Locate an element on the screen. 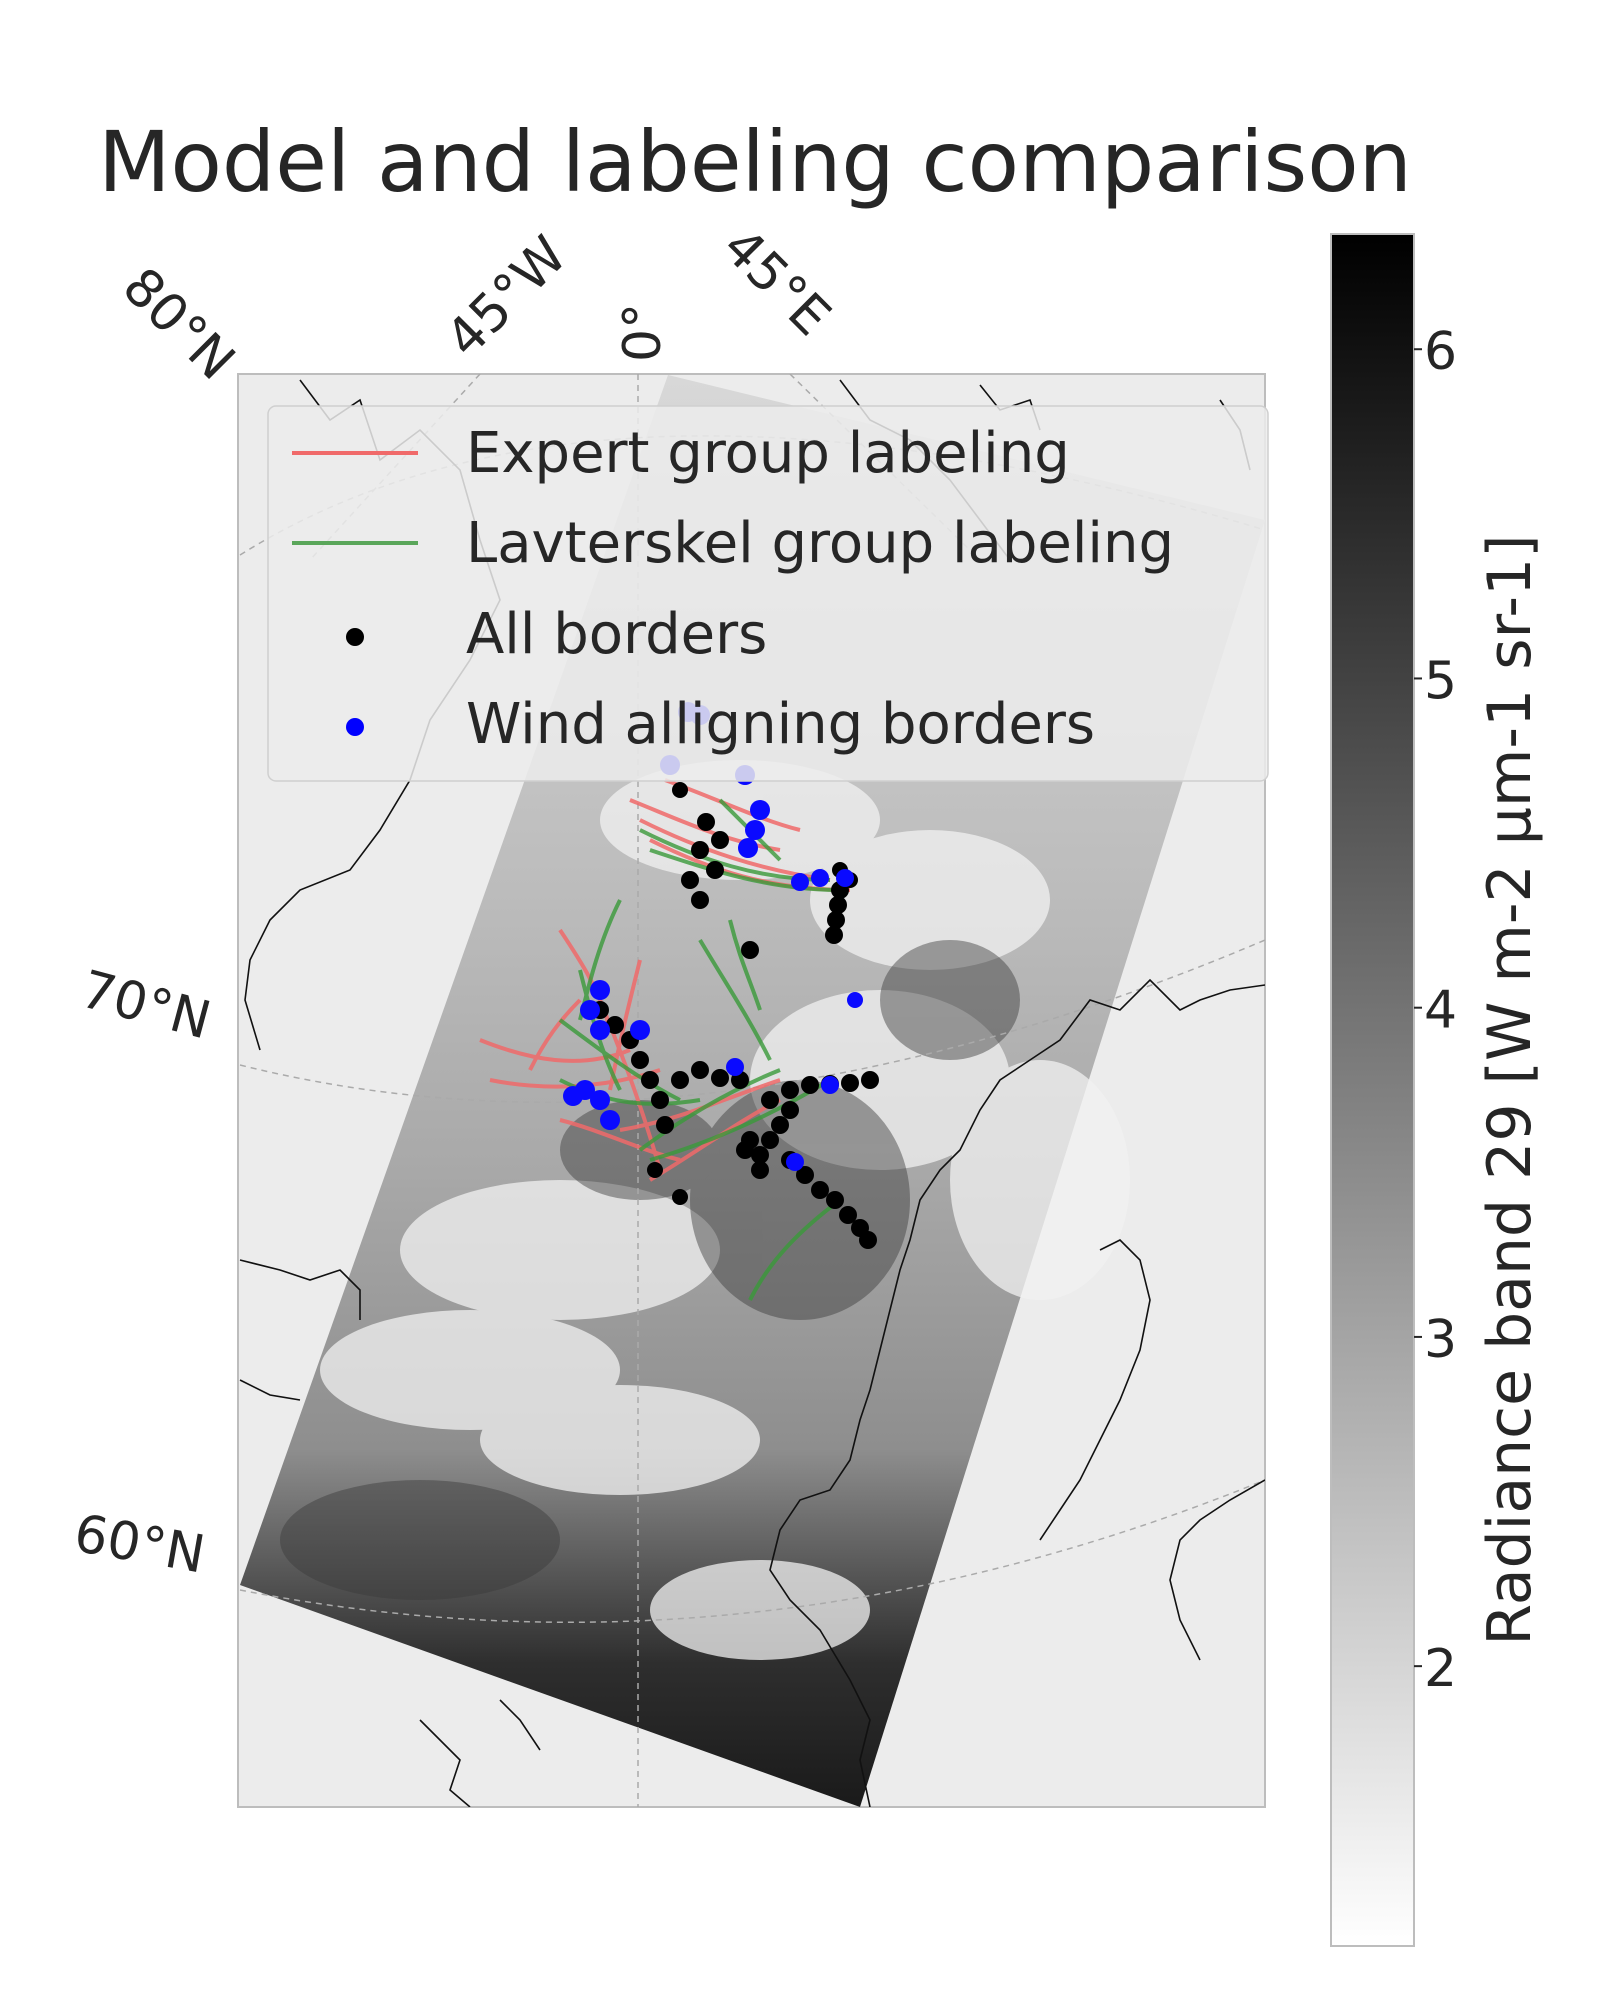 The width and height of the screenshot is (1600, 2000). lat-label-80n: 80°N is located at coordinates (178, 324).